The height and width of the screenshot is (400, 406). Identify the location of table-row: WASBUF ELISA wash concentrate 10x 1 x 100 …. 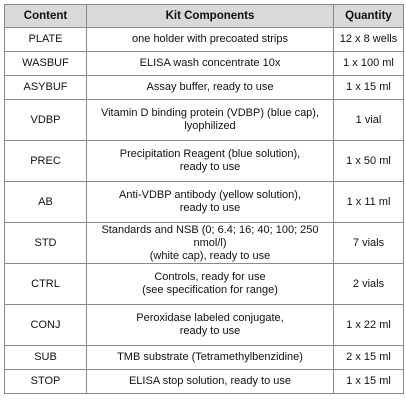
(204, 63).